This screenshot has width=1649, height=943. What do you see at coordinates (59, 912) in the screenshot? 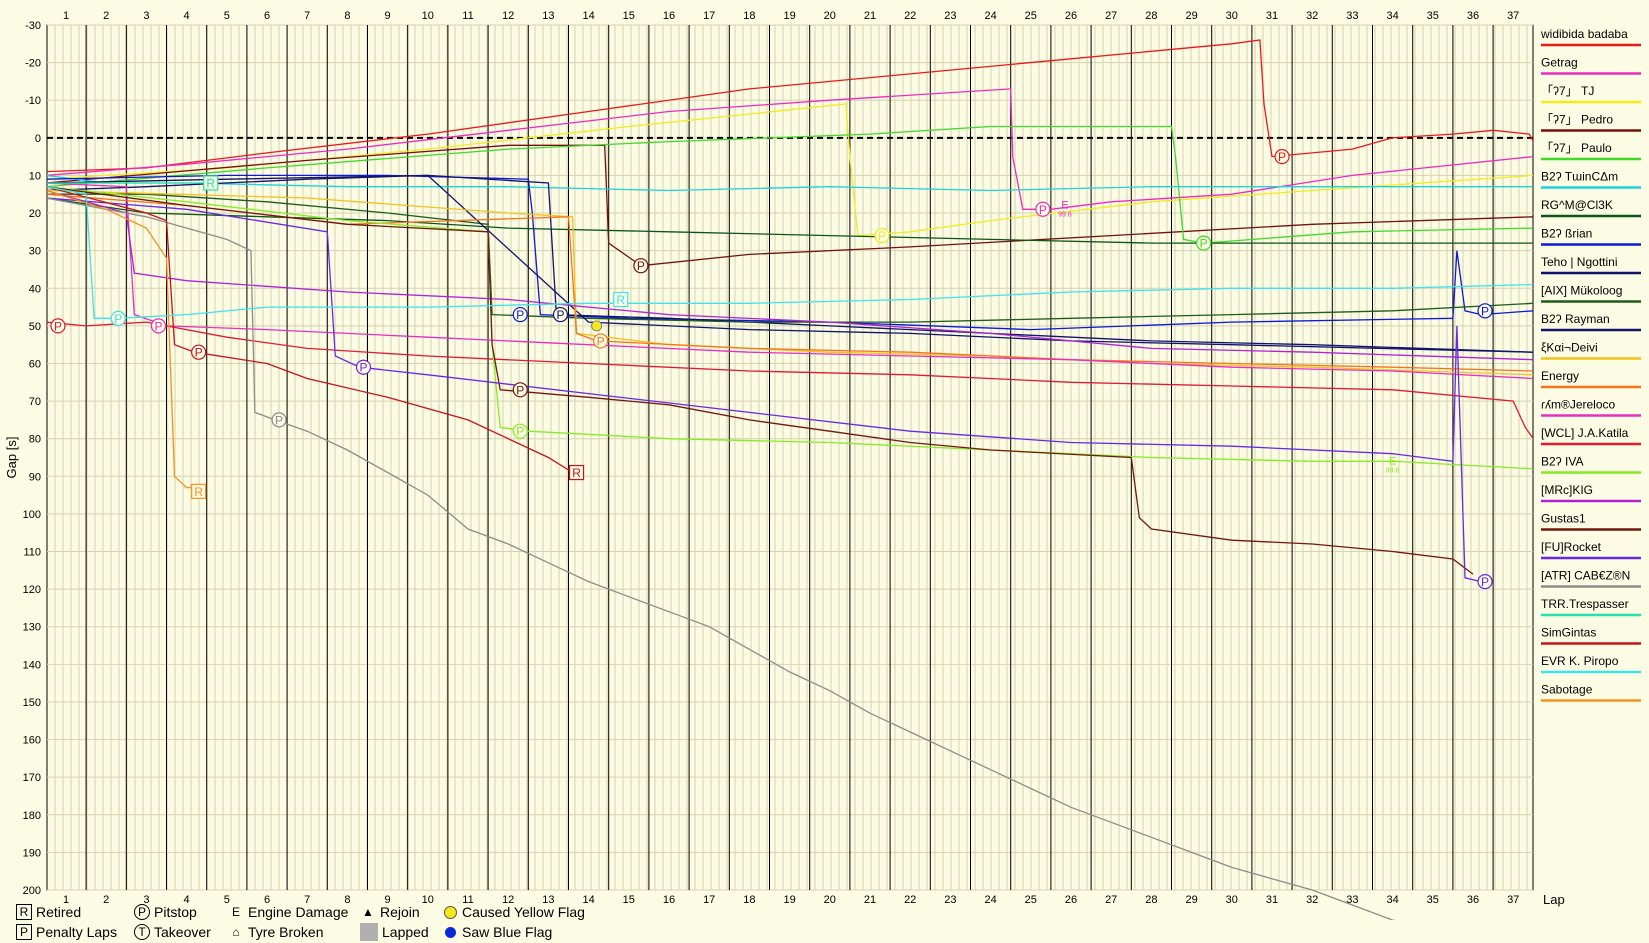
I see `key-retired-label: Retired` at bounding box center [59, 912].